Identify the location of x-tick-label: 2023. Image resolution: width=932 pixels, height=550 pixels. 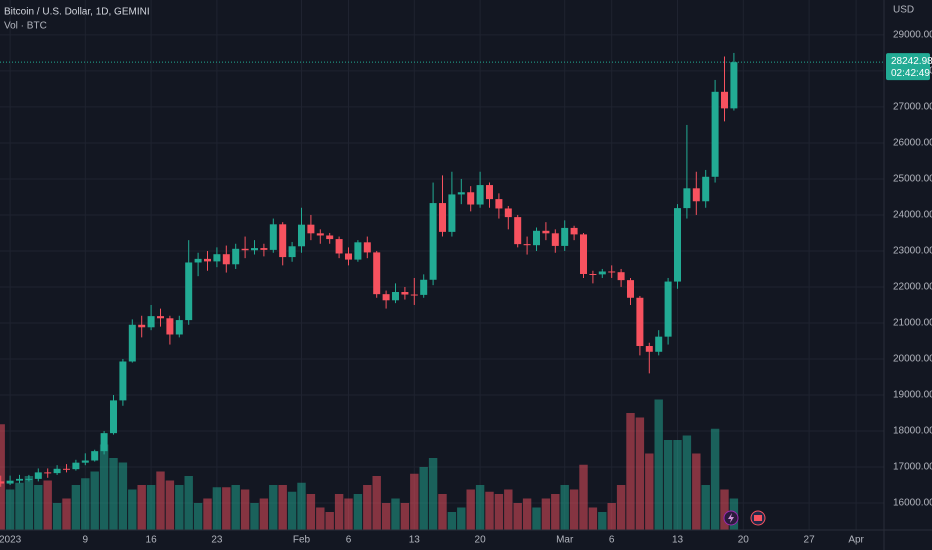
(11, 540).